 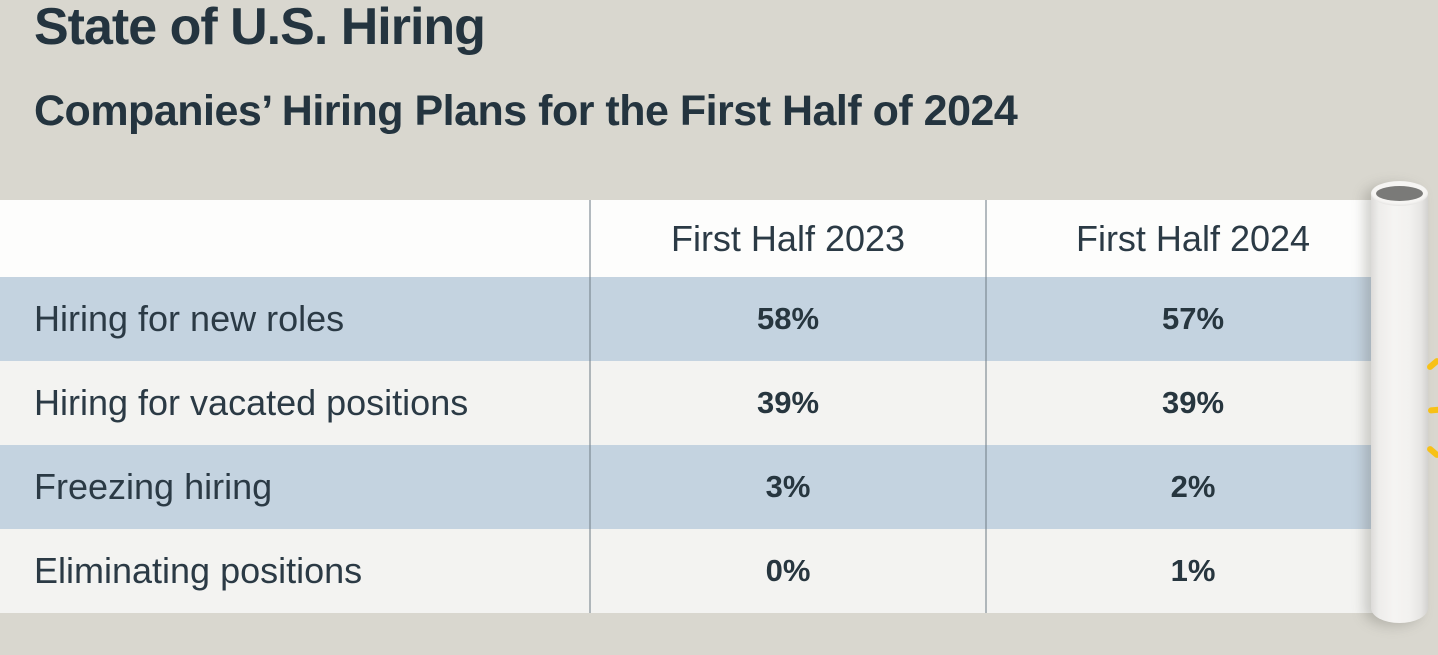 I want to click on row-label: Hiring for vacated positions, so click(x=251, y=402).